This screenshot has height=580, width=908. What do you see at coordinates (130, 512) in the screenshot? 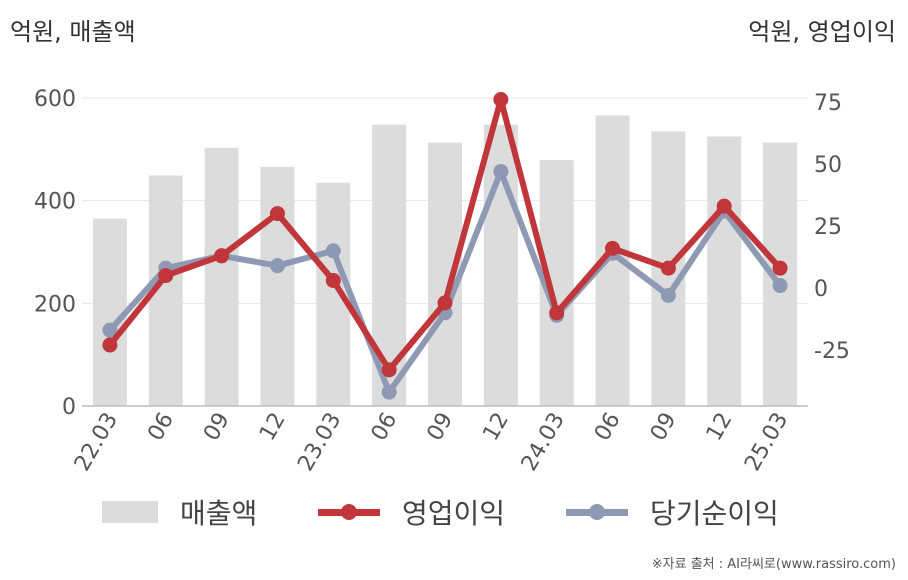
I see `legend-swatch-revenue` at bounding box center [130, 512].